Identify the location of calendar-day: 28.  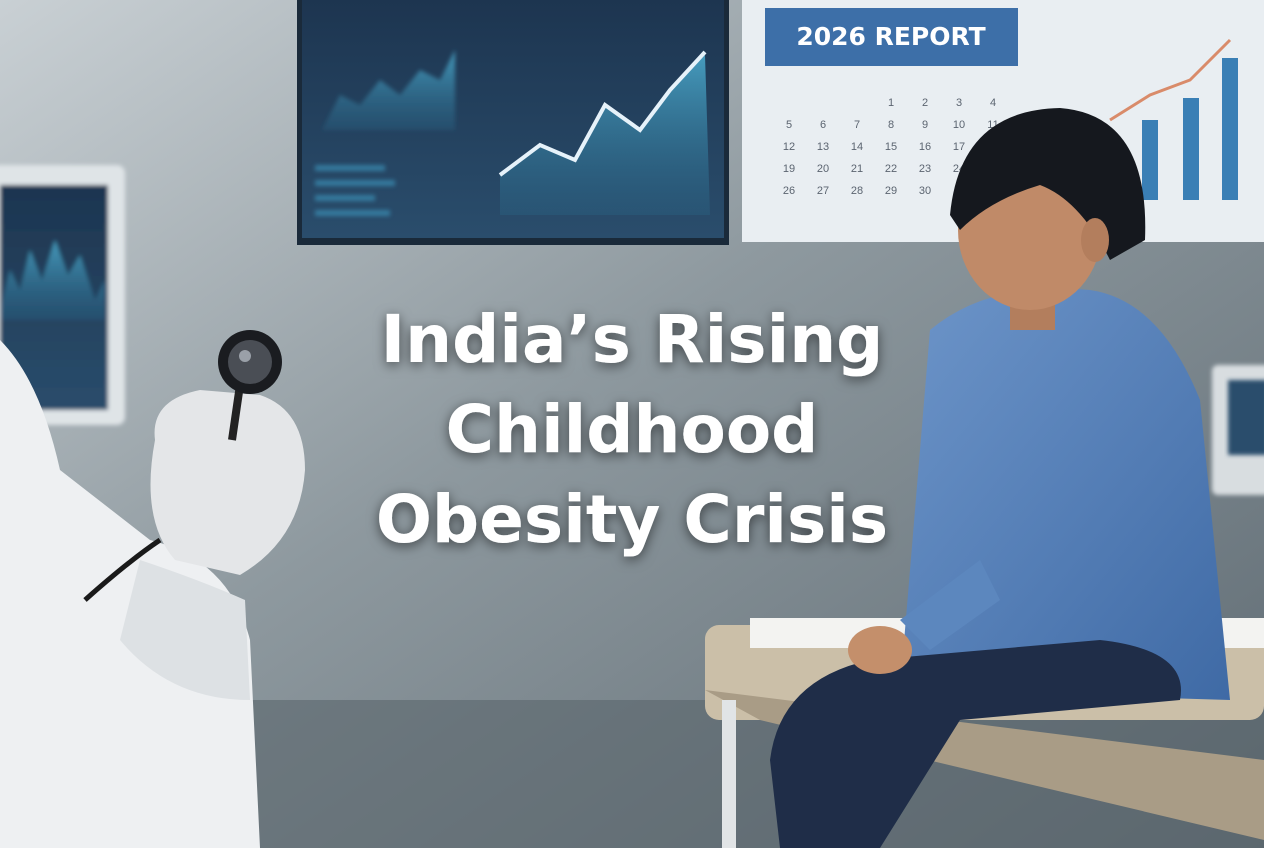
(857, 191).